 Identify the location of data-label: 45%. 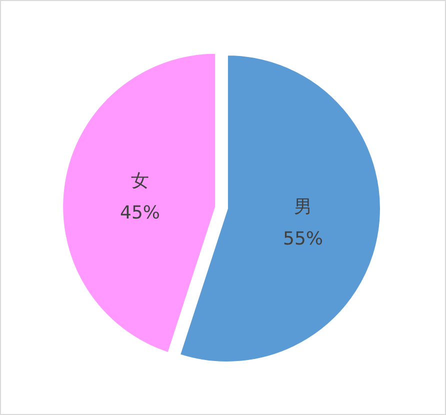
(140, 213).